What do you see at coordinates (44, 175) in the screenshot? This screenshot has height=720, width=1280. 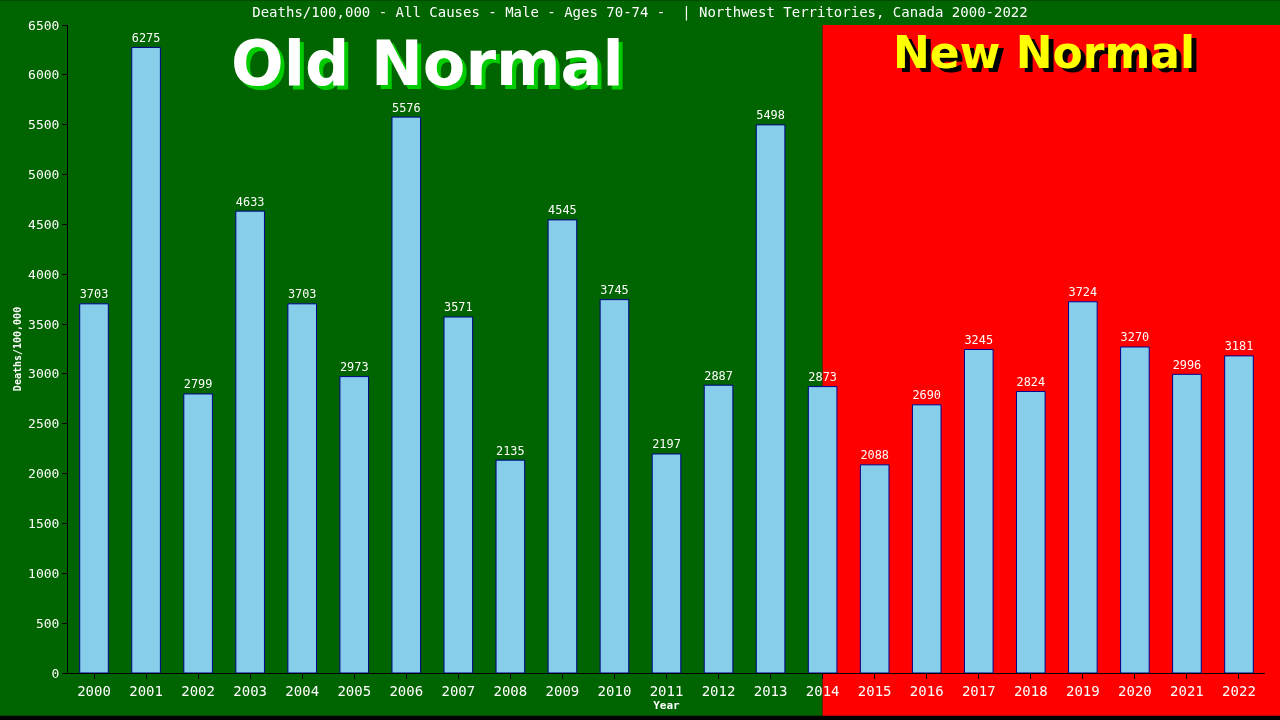 I see `y-tick-label: 5000` at bounding box center [44, 175].